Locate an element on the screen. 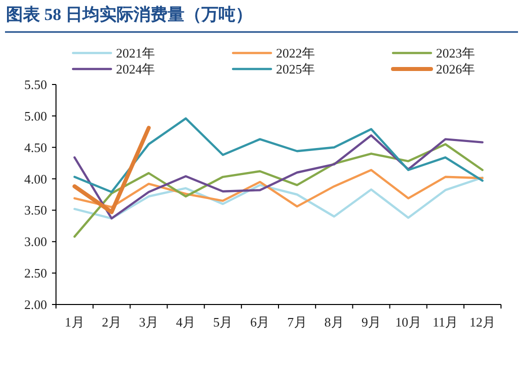 This screenshot has height=388, width=524. x-tick-label: 9月 is located at coordinates (371, 322).